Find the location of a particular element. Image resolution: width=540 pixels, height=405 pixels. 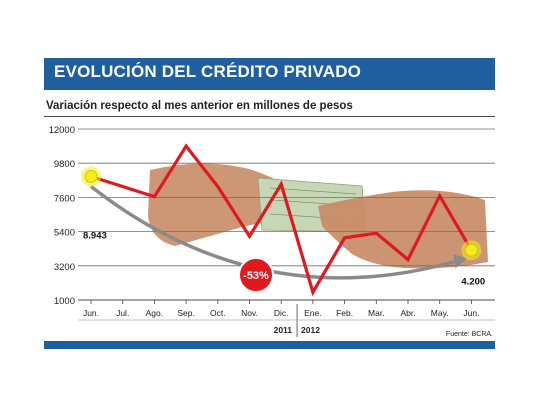

start-value-label: 8.943 is located at coordinates (95, 236).